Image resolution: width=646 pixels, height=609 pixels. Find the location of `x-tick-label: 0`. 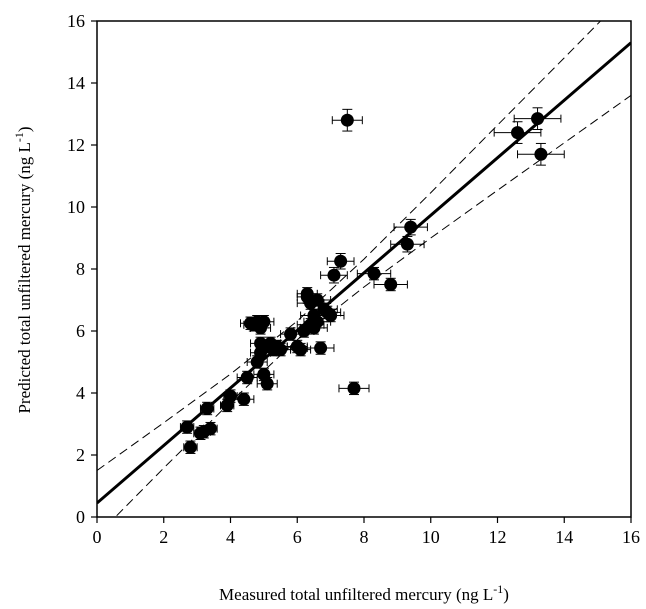

x-tick-label: 0 is located at coordinates (97, 537).